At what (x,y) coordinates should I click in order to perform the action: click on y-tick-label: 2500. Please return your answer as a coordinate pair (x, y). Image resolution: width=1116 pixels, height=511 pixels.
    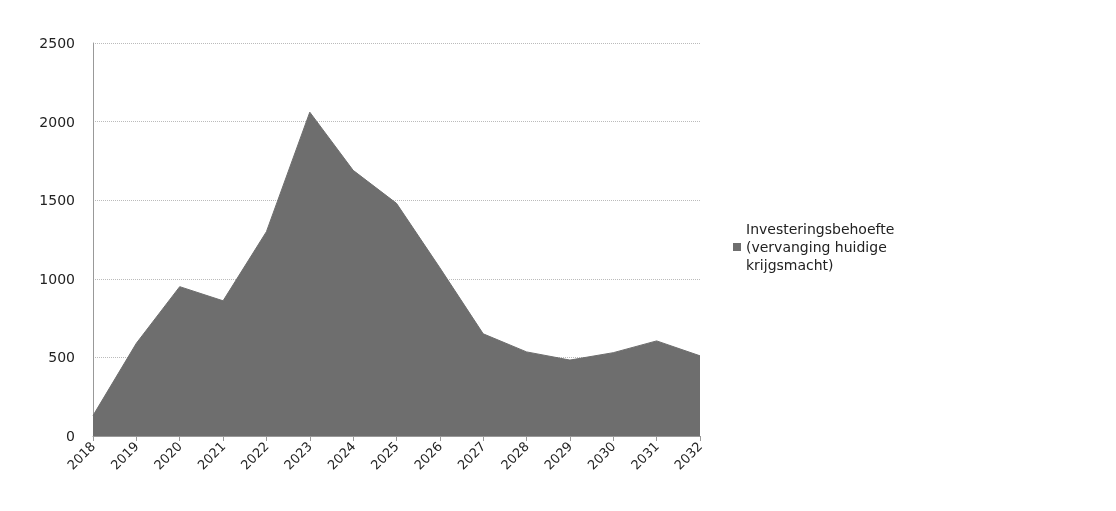
    Looking at the image, I should click on (57, 43).